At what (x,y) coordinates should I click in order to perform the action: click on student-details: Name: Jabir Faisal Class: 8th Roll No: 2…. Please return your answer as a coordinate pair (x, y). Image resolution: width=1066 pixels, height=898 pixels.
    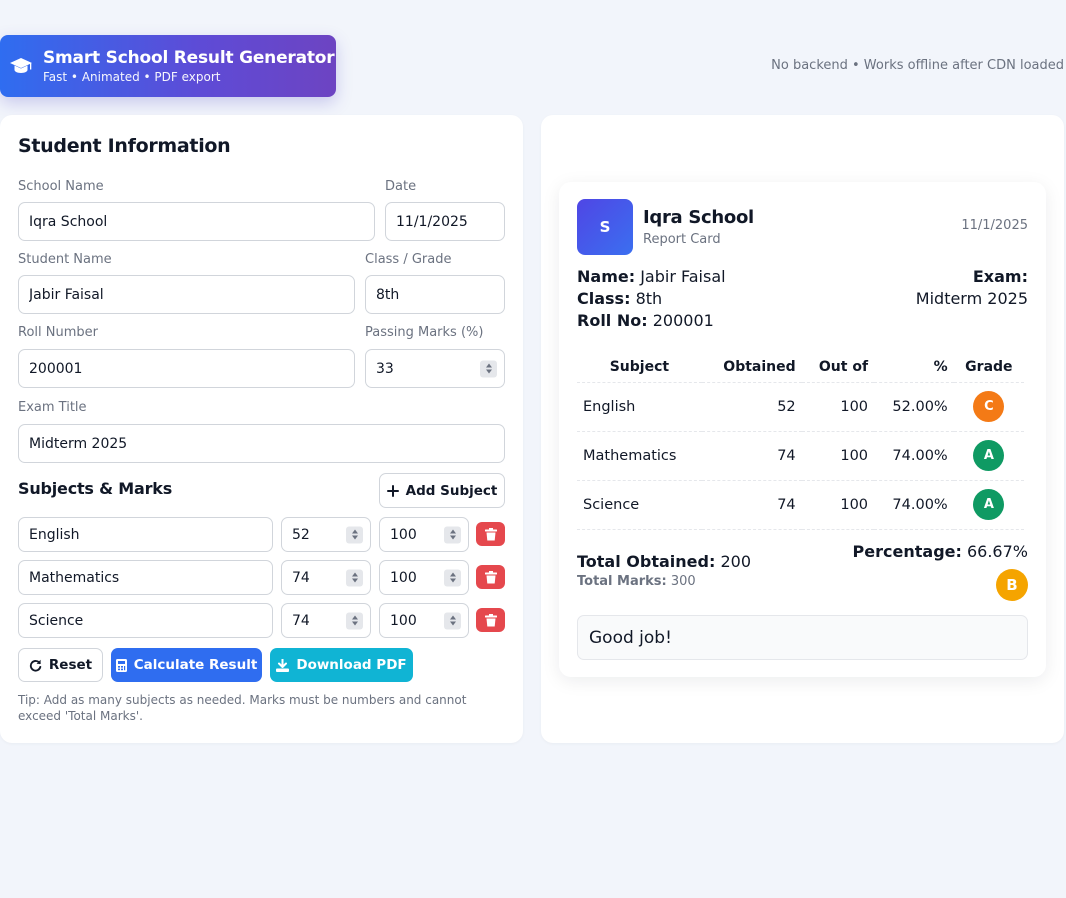
    Looking at the image, I should click on (651, 299).